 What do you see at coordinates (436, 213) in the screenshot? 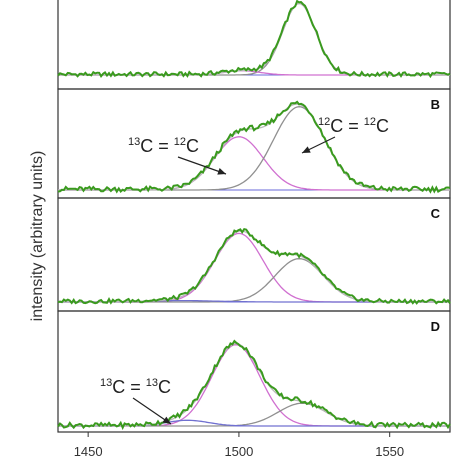
I see `panel-letter: C` at bounding box center [436, 213].